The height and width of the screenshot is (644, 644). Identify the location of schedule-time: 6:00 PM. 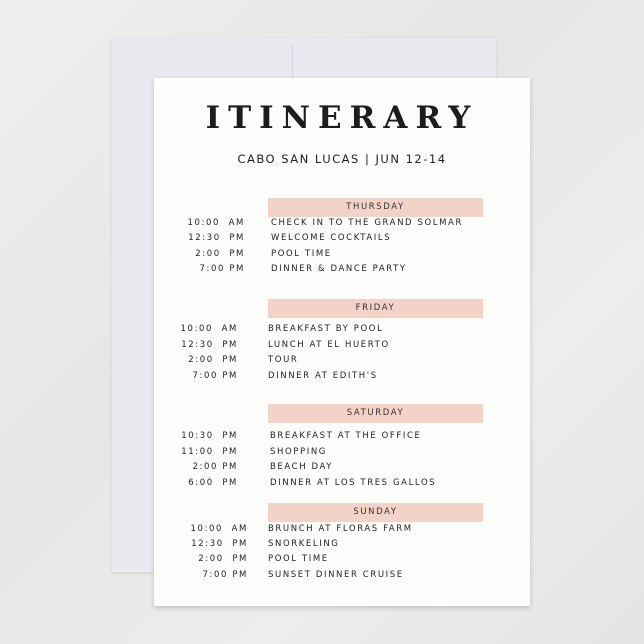
(213, 483).